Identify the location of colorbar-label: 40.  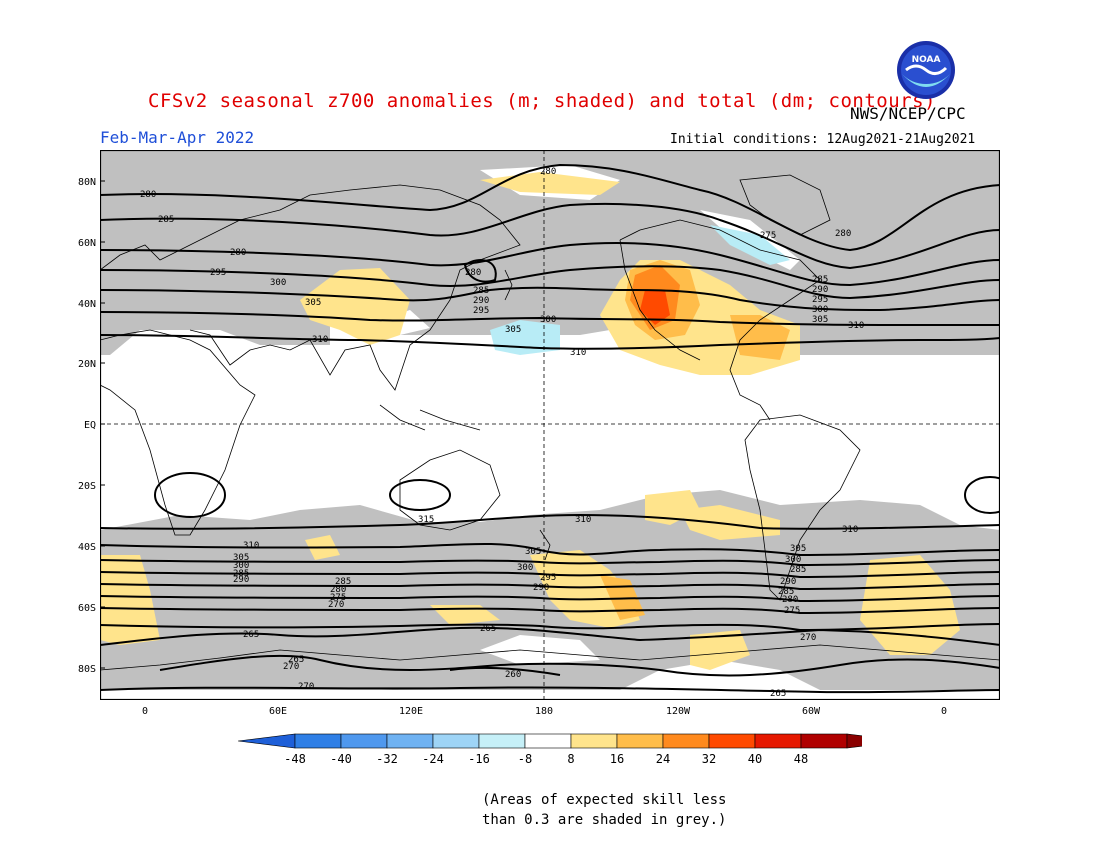
(755, 759).